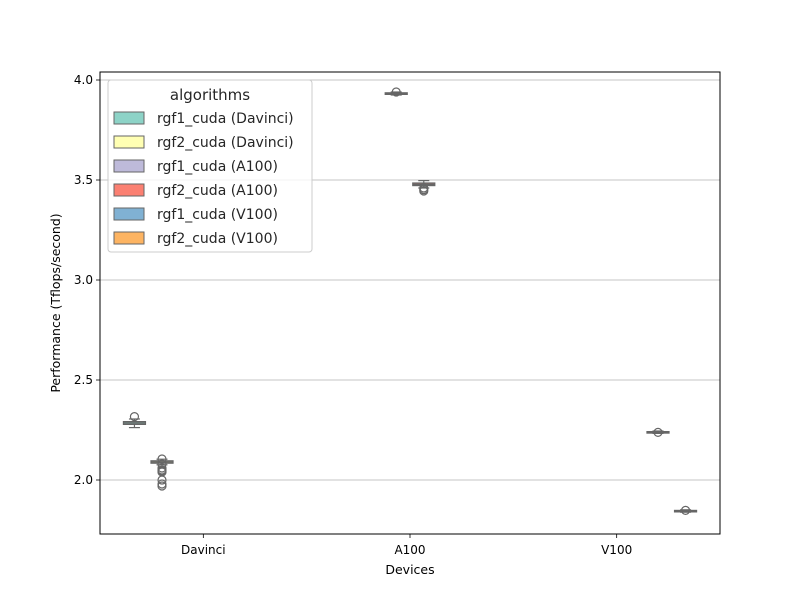 Image resolution: width=800 pixels, height=600 pixels. I want to click on y-tick-label: 4.0, so click(83, 80).